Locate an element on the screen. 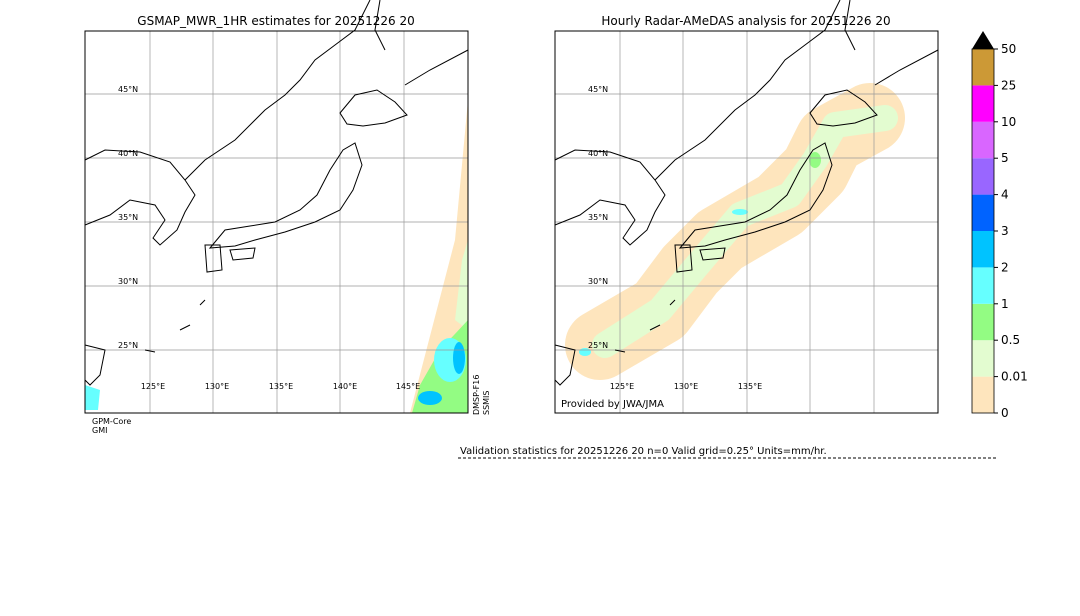 The height and width of the screenshot is (616, 1080). sensor-label: SSMIS is located at coordinates (486, 403).